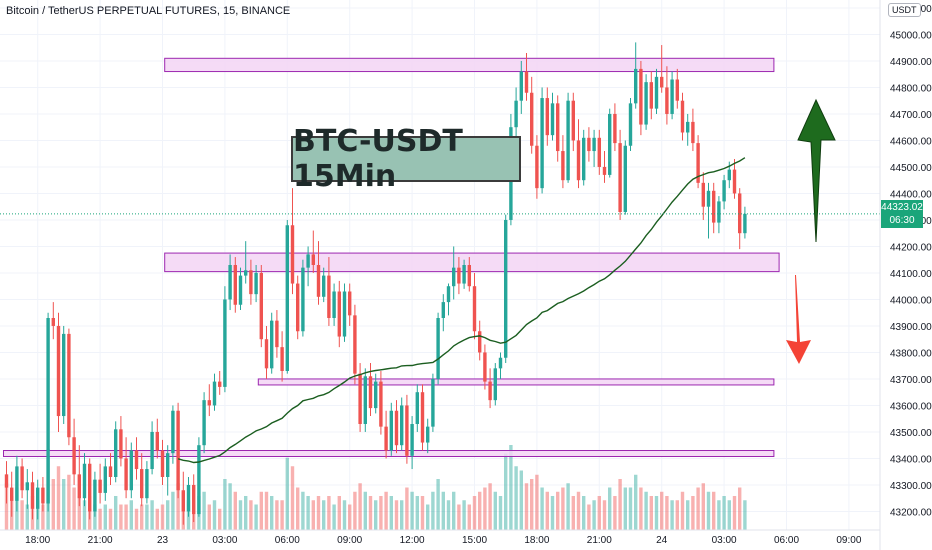 The width and height of the screenshot is (932, 550). Describe the element at coordinates (911, 141) in the screenshot. I see `price-tick-label: 44600.00` at that location.